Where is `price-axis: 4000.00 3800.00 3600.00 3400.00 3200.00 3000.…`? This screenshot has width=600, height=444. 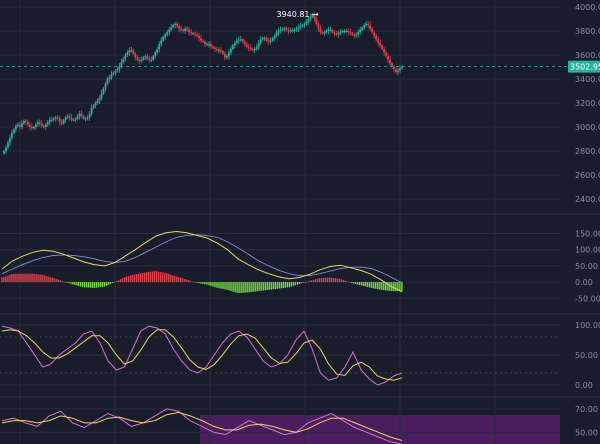 price-axis: 4000.00 3800.00 3600.00 3400.00 3200.00 3000.… is located at coordinates (587, 220).